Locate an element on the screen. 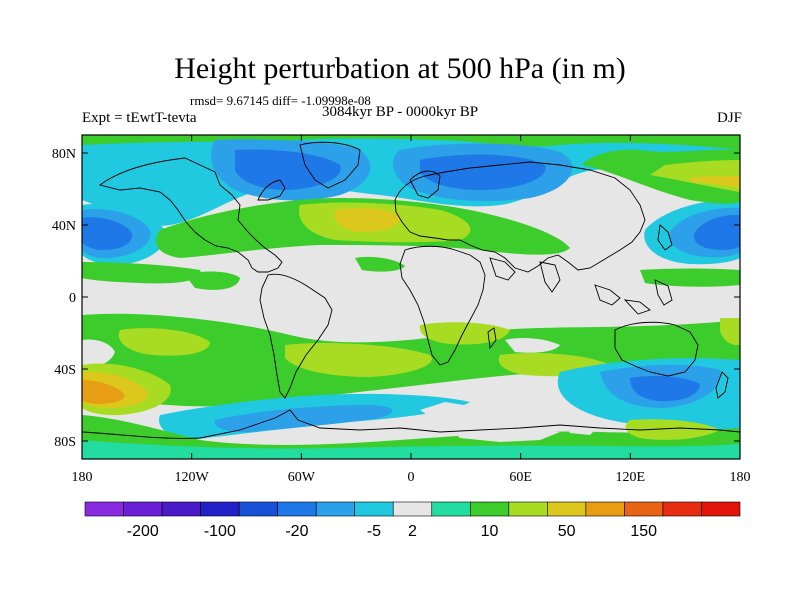 Image resolution: width=800 pixels, height=600 pixels. lon-tick-label: 120W is located at coordinates (192, 477).